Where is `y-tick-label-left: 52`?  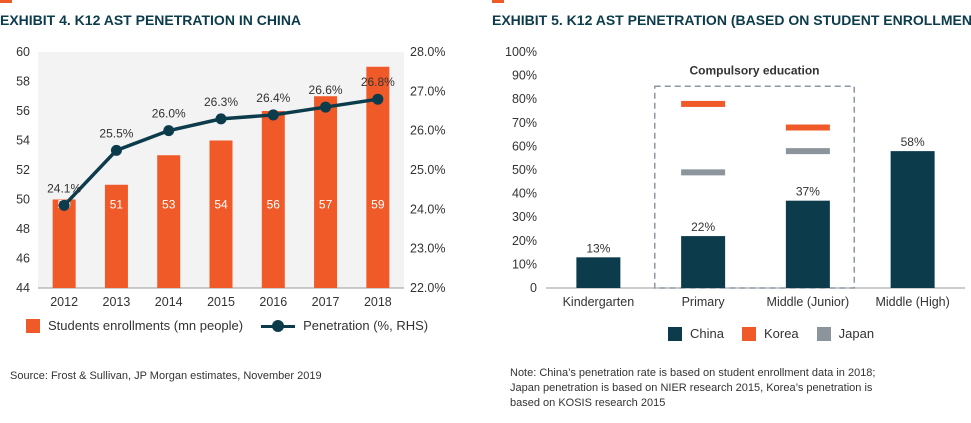
y-tick-label-left: 52 is located at coordinates (23, 170).